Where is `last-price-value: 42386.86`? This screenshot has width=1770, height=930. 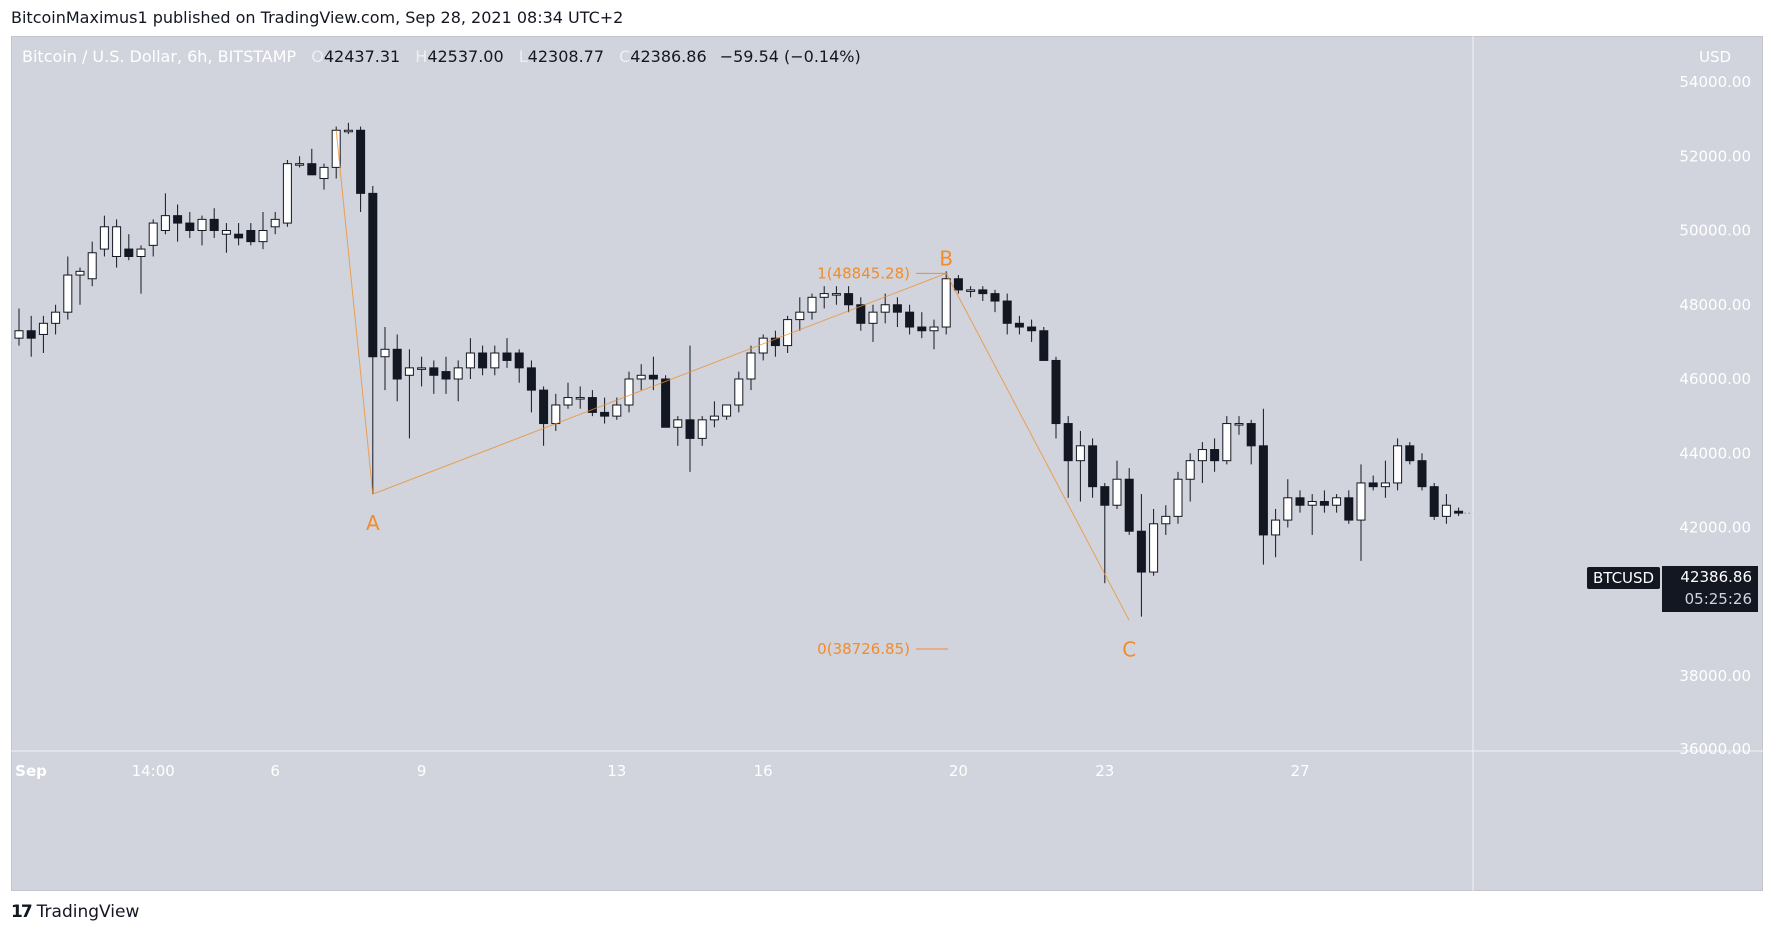
last-price-value: 42386.86 is located at coordinates (1716, 577).